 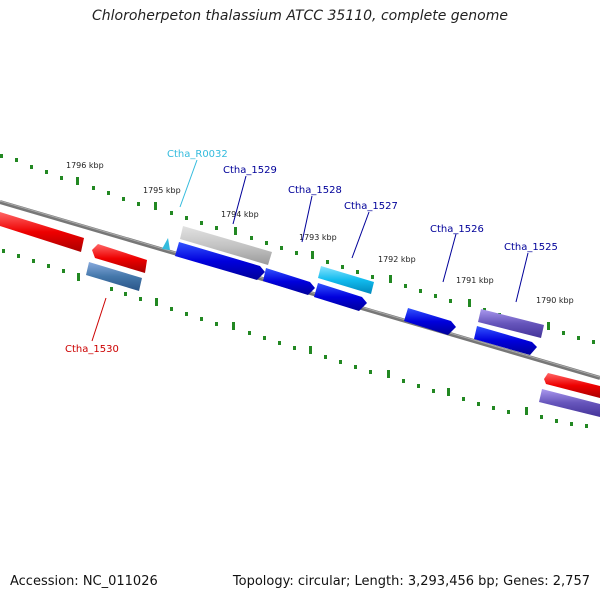 What do you see at coordinates (85, 165) in the screenshot?
I see `kbp-label-1796: 1796 kbp` at bounding box center [85, 165].